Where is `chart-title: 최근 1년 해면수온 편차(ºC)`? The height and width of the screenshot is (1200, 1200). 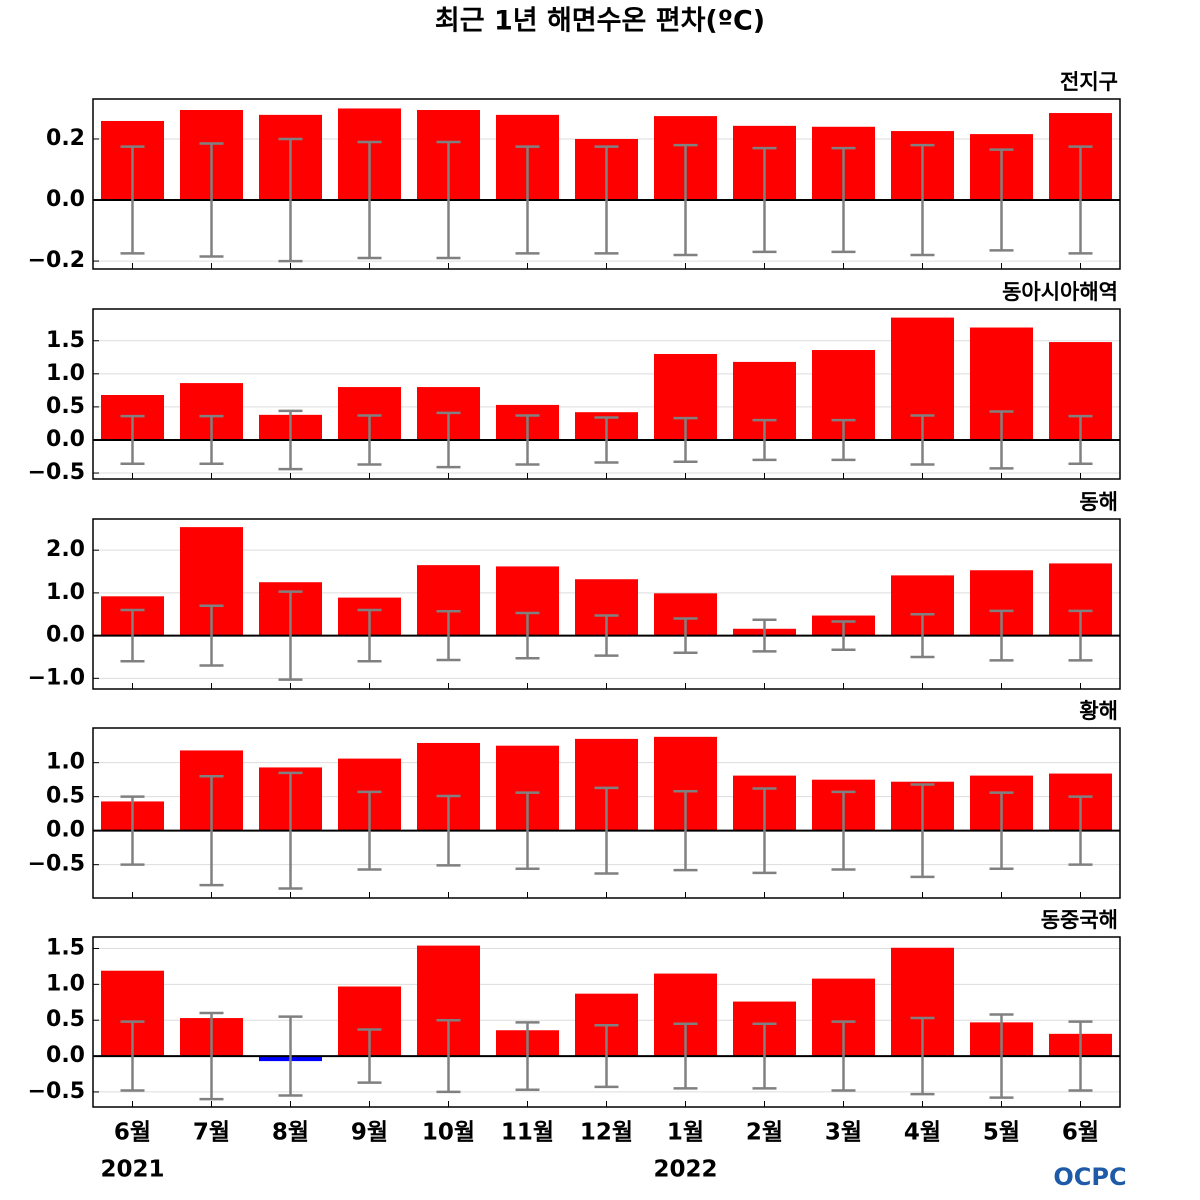
chart-title: 최근 1년 해면수온 편차(ºC) is located at coordinates (600, 21).